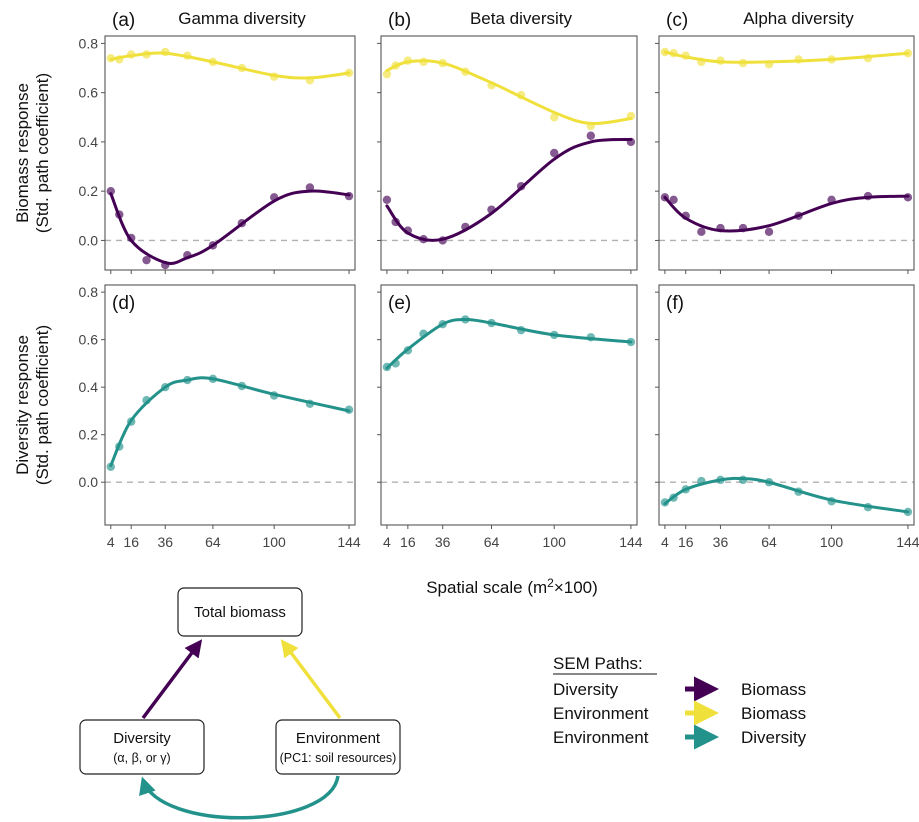  What do you see at coordinates (512, 586) in the screenshot?
I see `x-axis-title: Spatial scale (m2×100)` at bounding box center [512, 586].